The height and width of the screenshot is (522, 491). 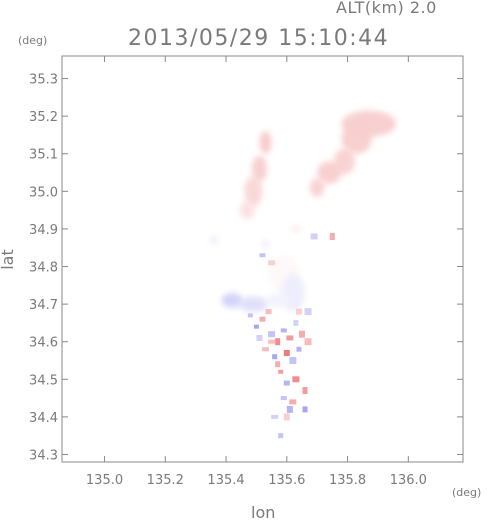 What do you see at coordinates (43, 343) in the screenshot?
I see `y-tick-label: 34.6` at bounding box center [43, 343].